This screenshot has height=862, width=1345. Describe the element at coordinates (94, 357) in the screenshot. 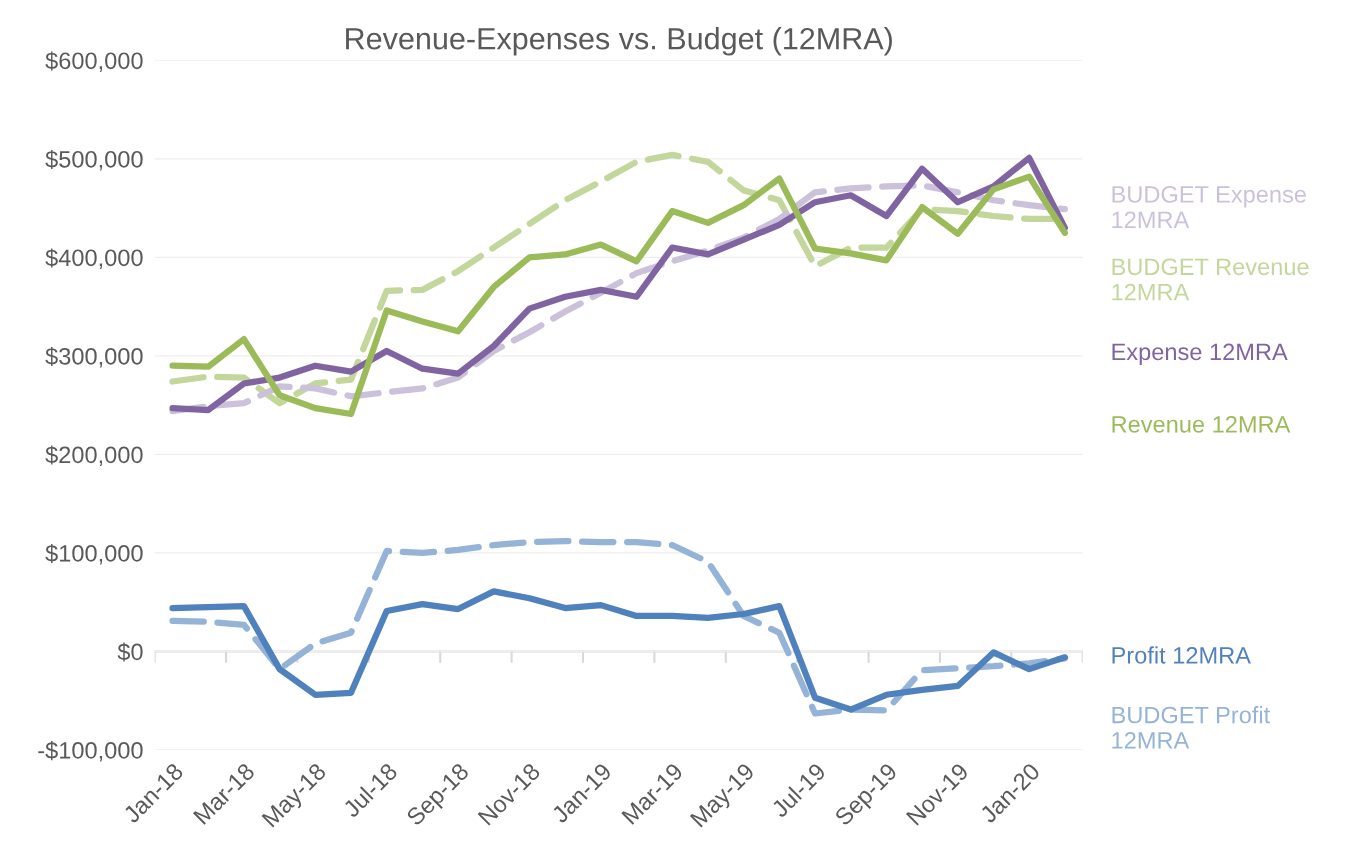

I see `y-tick-label: $300,000` at that location.